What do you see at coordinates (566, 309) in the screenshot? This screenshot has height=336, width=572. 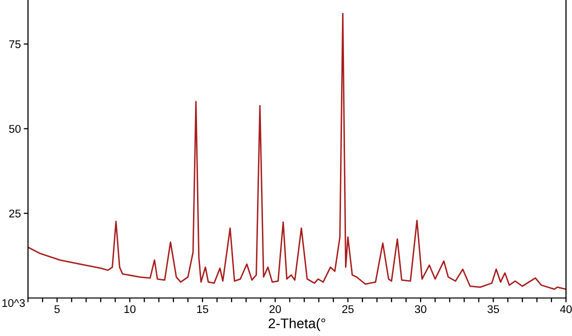 I see `x-tick-label: 40` at bounding box center [566, 309].